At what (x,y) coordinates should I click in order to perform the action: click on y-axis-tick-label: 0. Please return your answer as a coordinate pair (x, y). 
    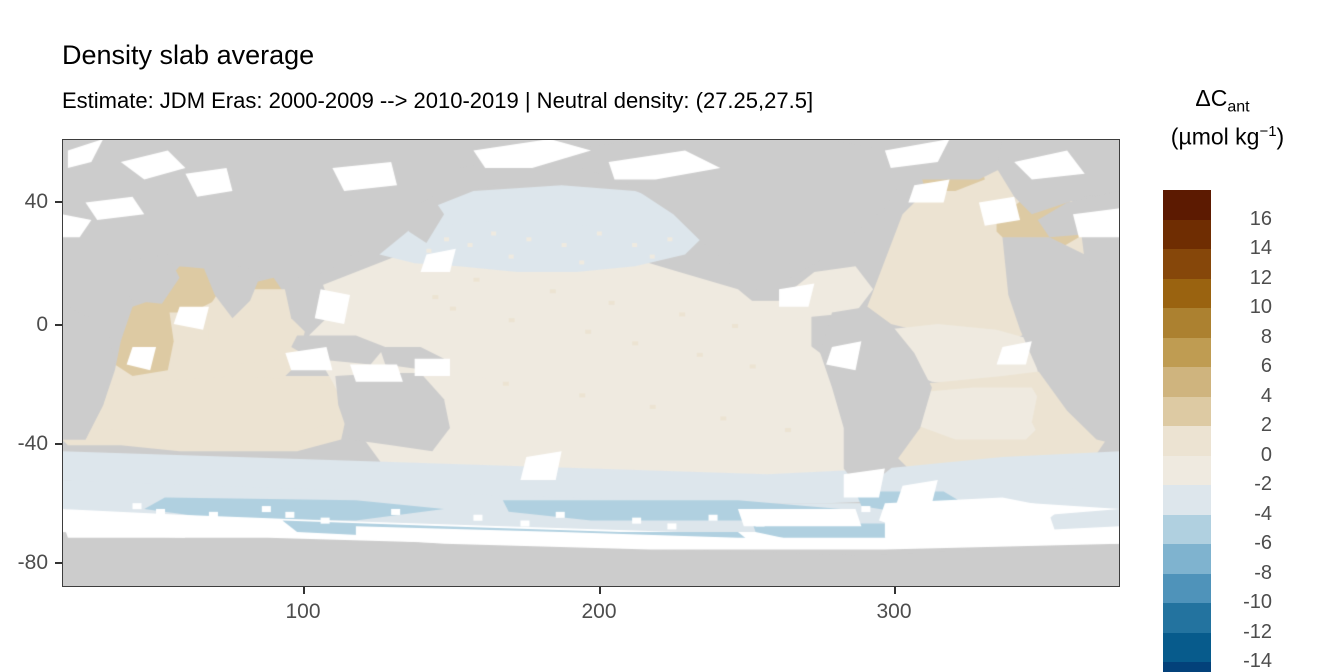
    Looking at the image, I should click on (42, 324).